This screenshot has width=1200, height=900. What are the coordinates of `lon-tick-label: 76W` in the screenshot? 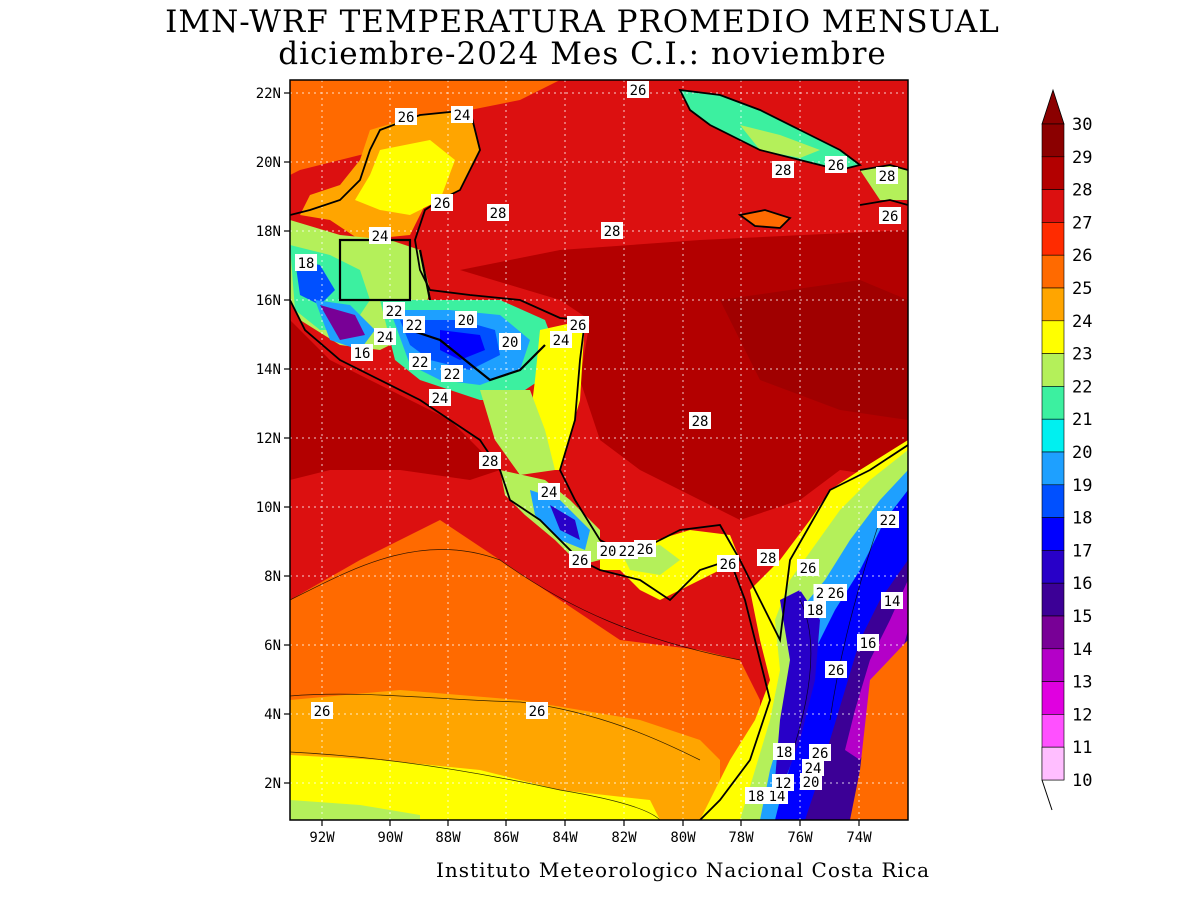 It's located at (800, 838).